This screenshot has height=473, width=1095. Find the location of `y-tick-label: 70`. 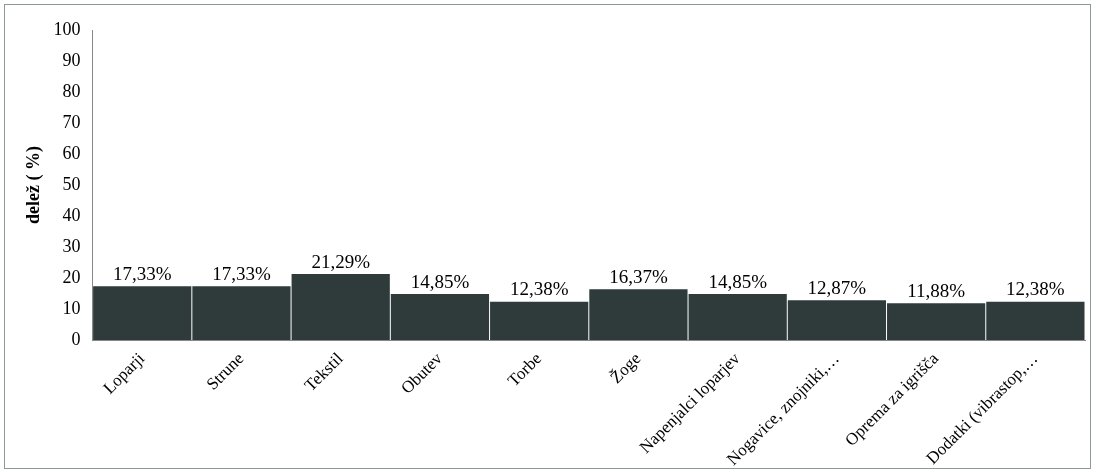

y-tick-label: 70 is located at coordinates (71, 121).